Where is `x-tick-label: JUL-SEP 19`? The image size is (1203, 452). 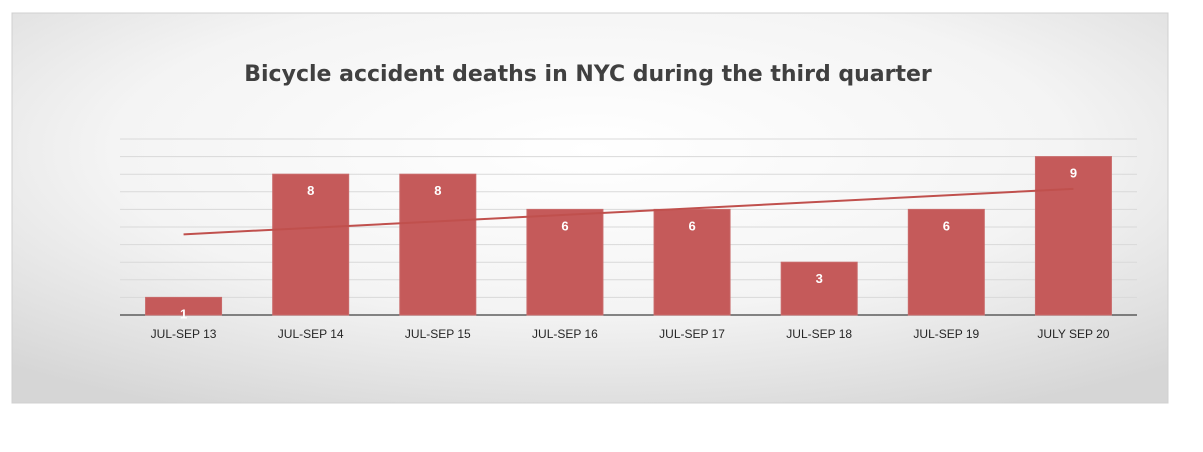
x-tick-label: JUL-SEP 19 is located at coordinates (946, 334).